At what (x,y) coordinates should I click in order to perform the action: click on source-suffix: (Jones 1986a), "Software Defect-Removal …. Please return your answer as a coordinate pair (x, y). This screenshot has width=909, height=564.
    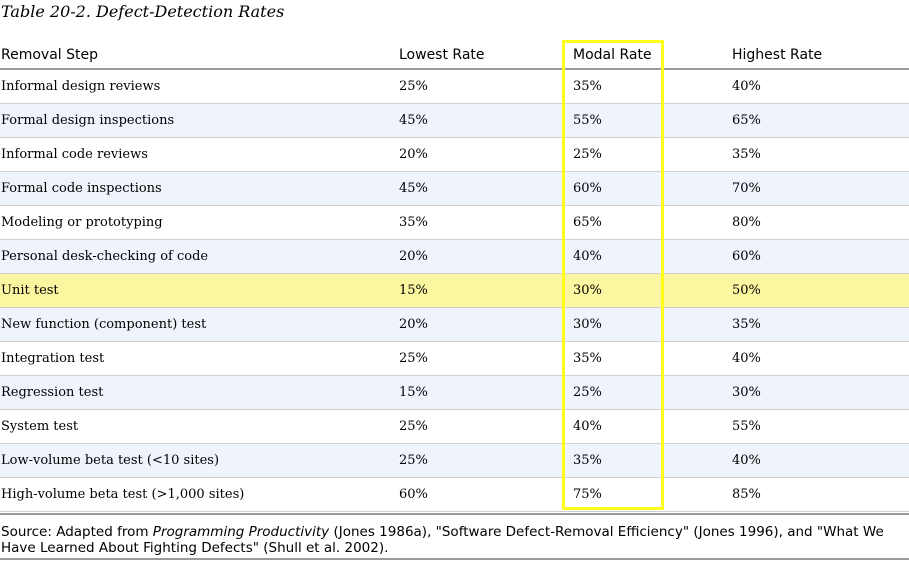
    Looking at the image, I should click on (442, 540).